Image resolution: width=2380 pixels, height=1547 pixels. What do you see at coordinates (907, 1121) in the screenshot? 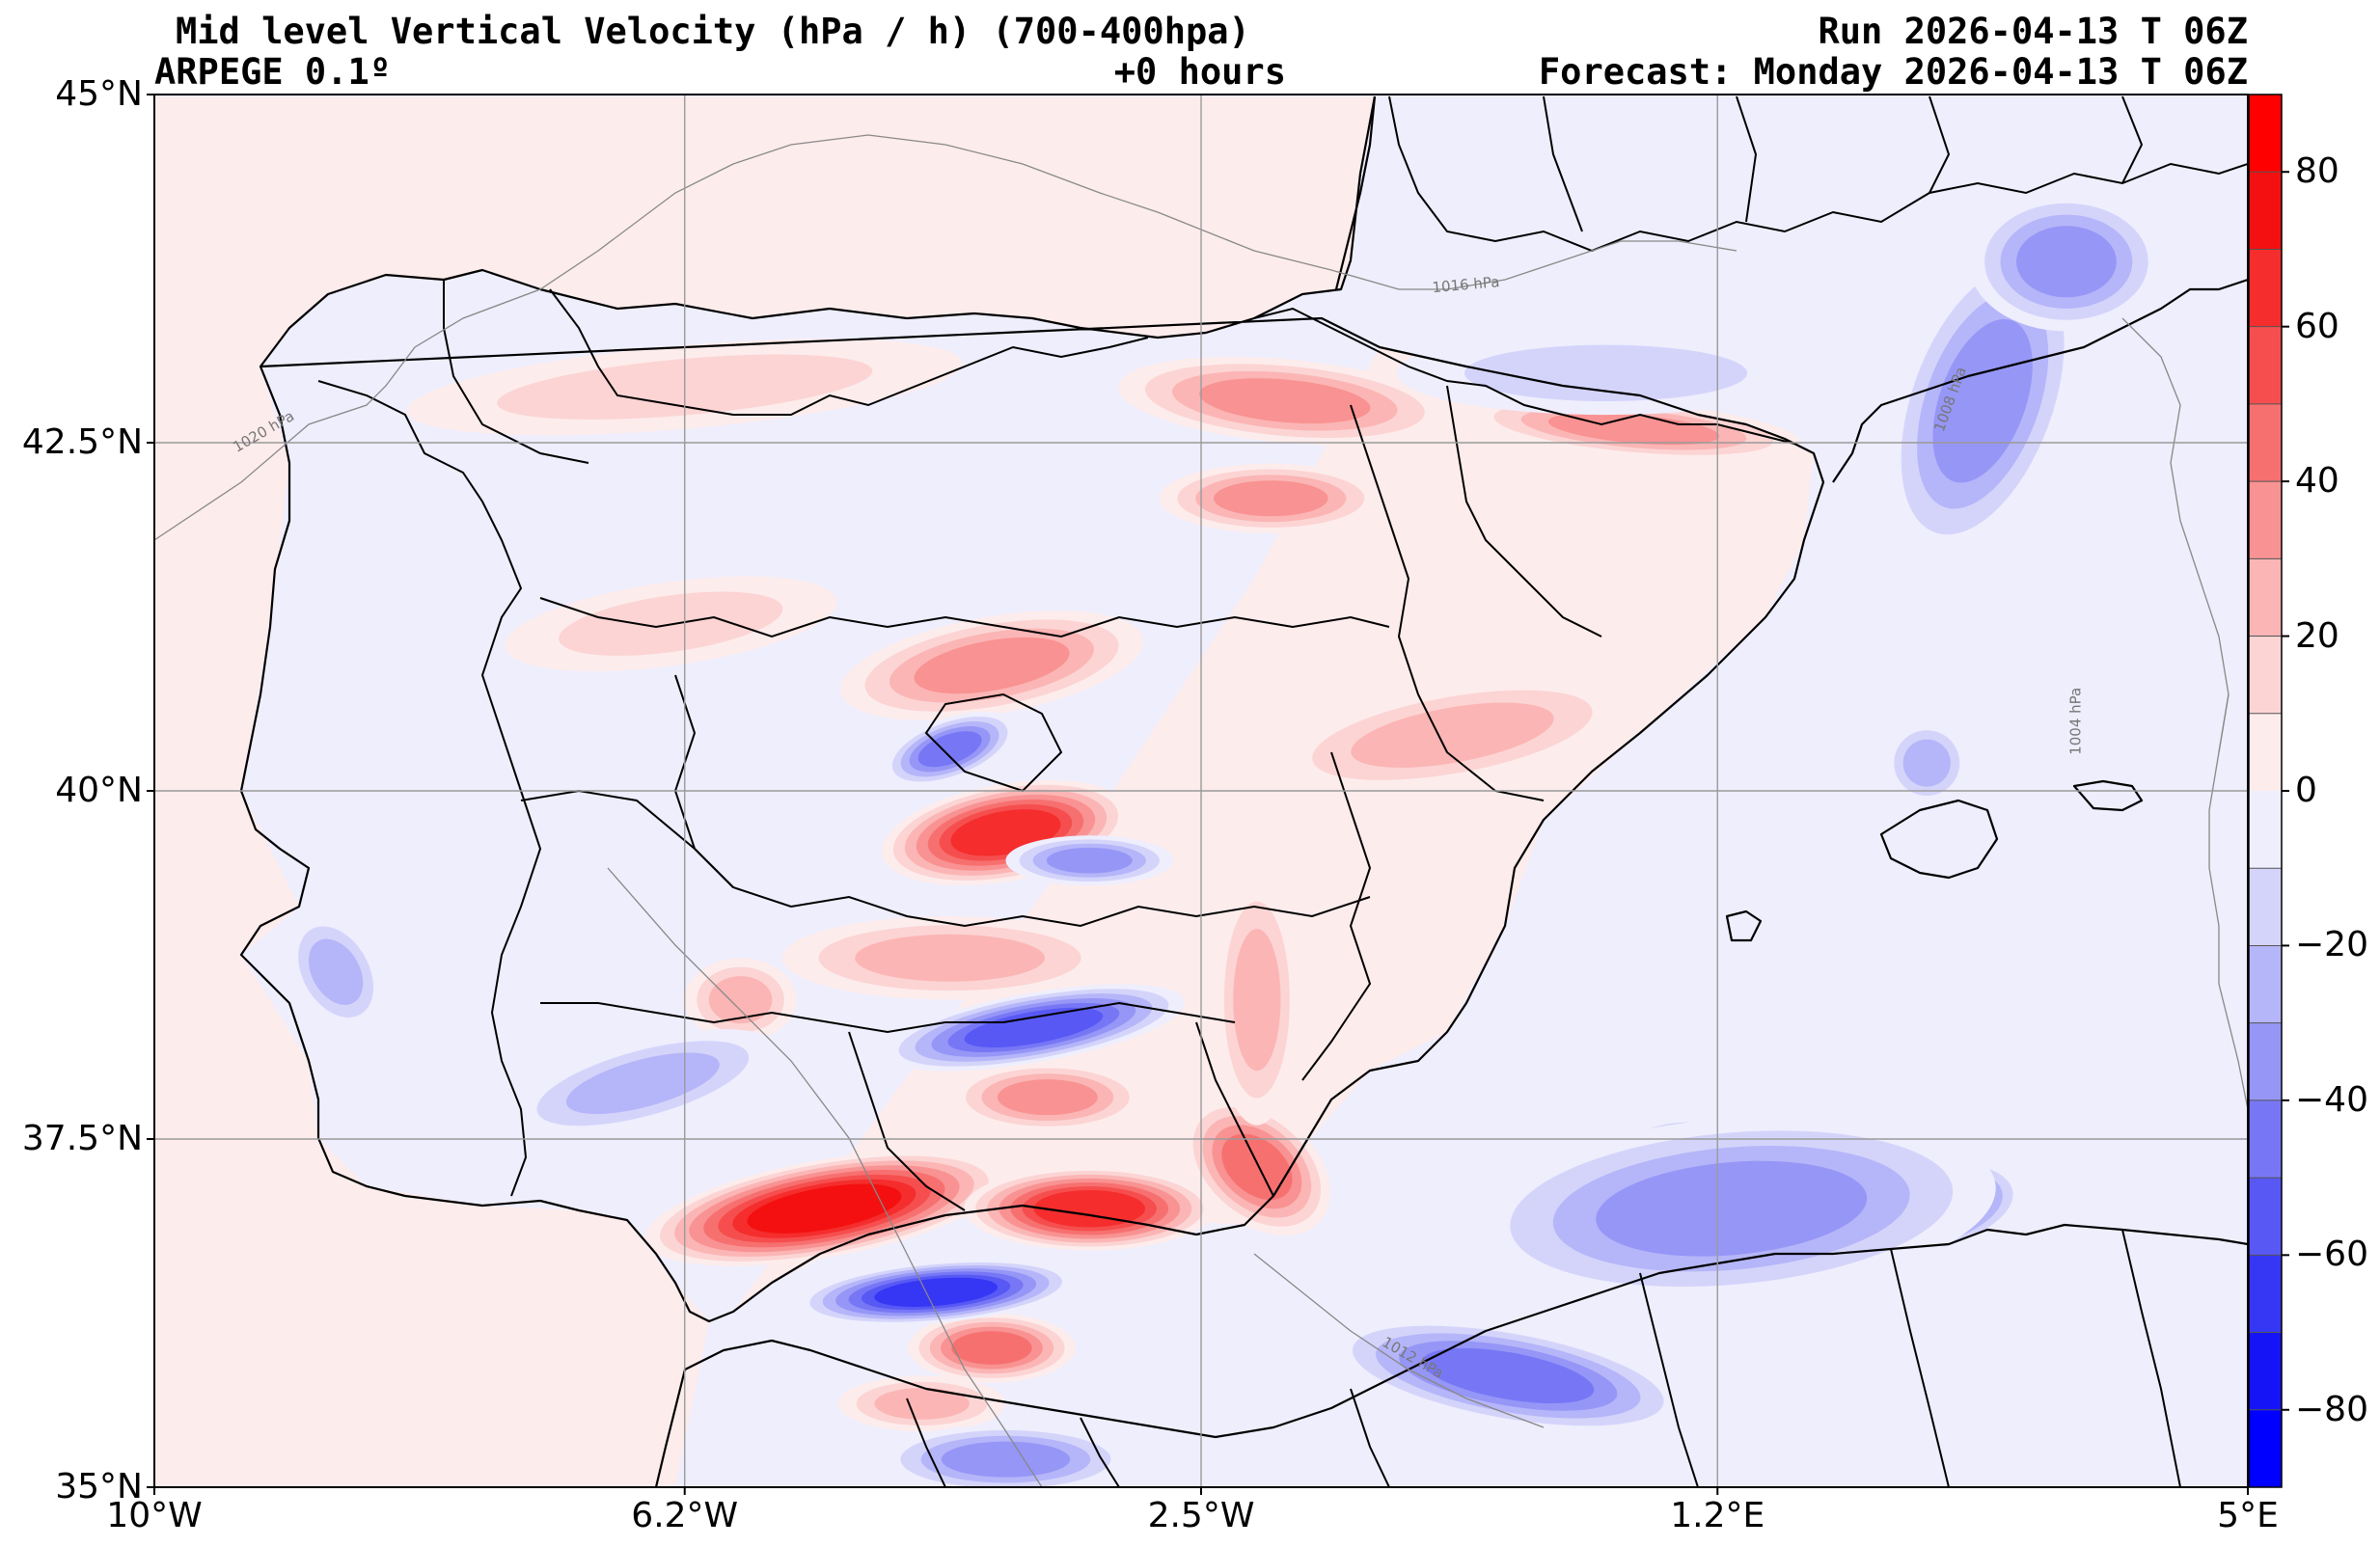
I see `border-granada` at bounding box center [907, 1121].